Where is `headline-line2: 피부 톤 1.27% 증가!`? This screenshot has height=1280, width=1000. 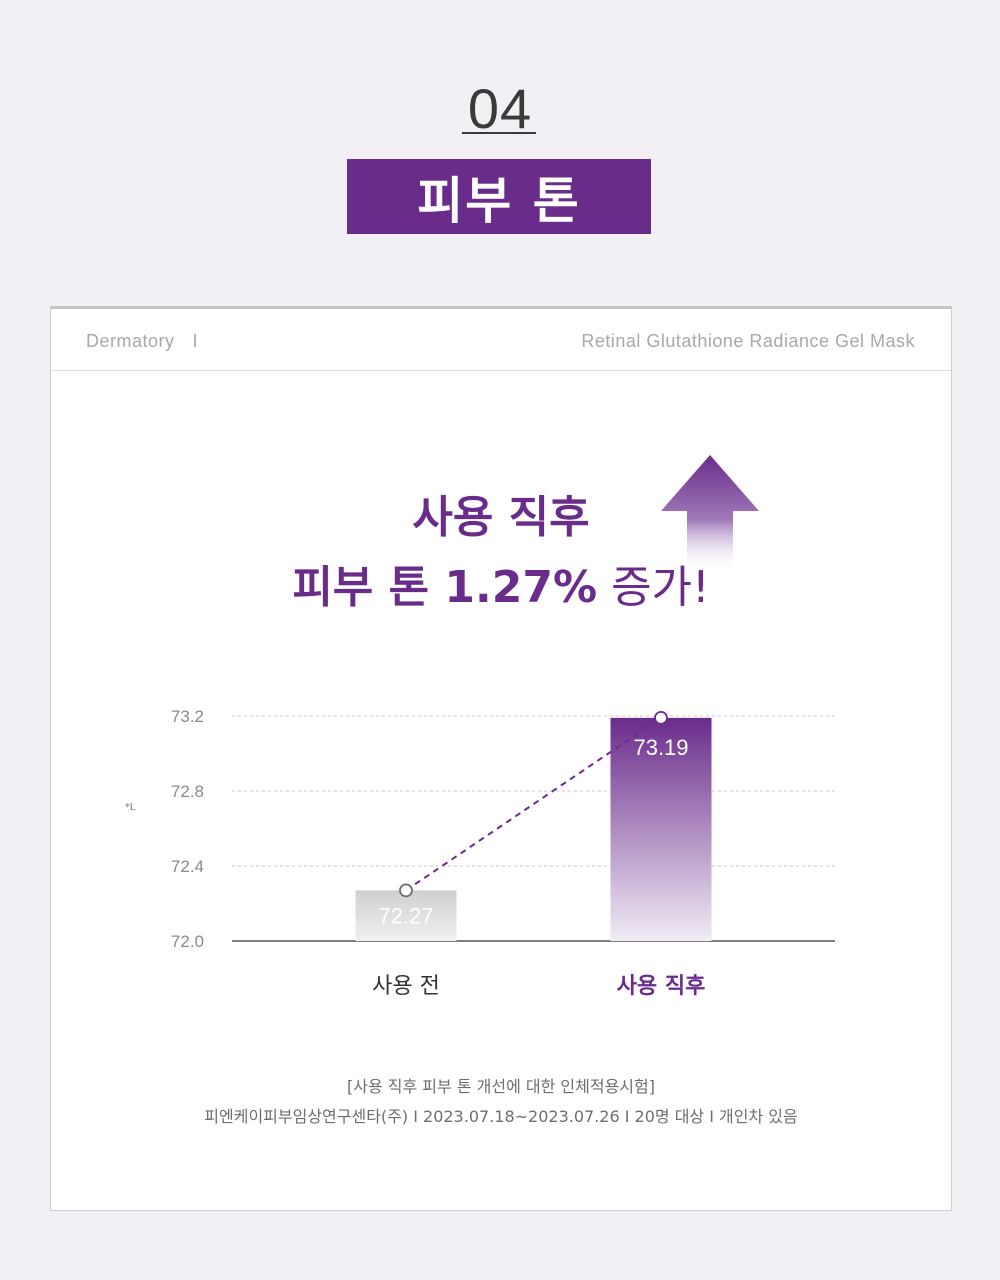
headline-line2: 피부 톤 1.27% 증가! is located at coordinates (501, 583).